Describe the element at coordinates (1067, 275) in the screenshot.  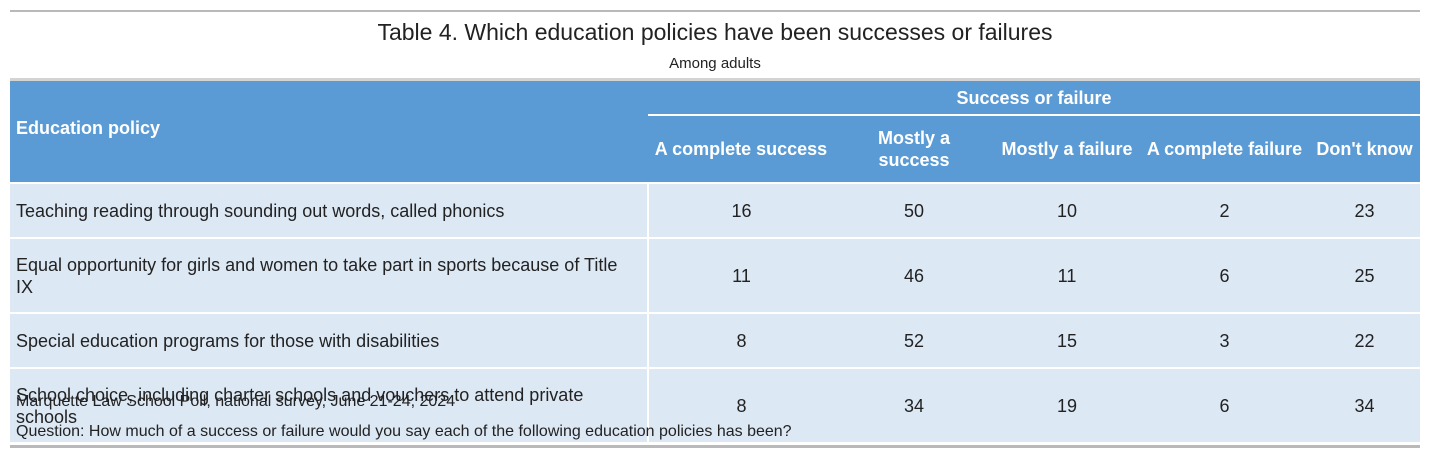
I see `value-cell-mostly-failure: 11` at that location.